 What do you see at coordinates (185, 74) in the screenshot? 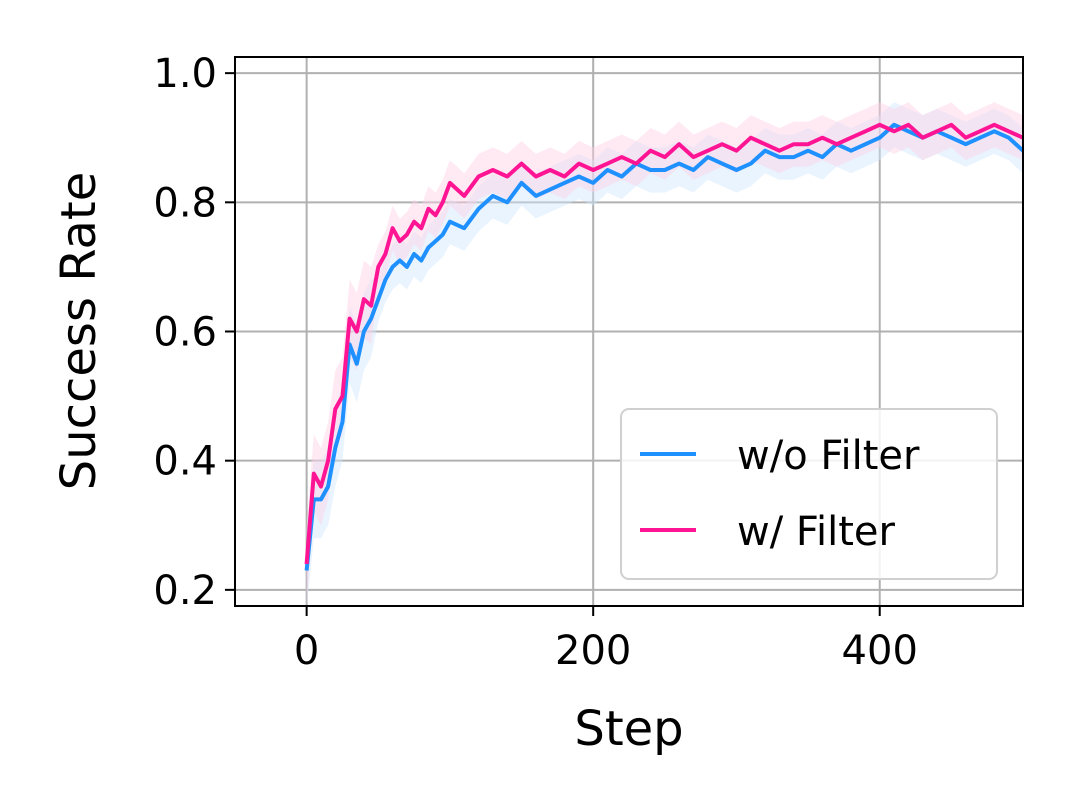
I see `y-tick-label-4: 1.0` at bounding box center [185, 74].